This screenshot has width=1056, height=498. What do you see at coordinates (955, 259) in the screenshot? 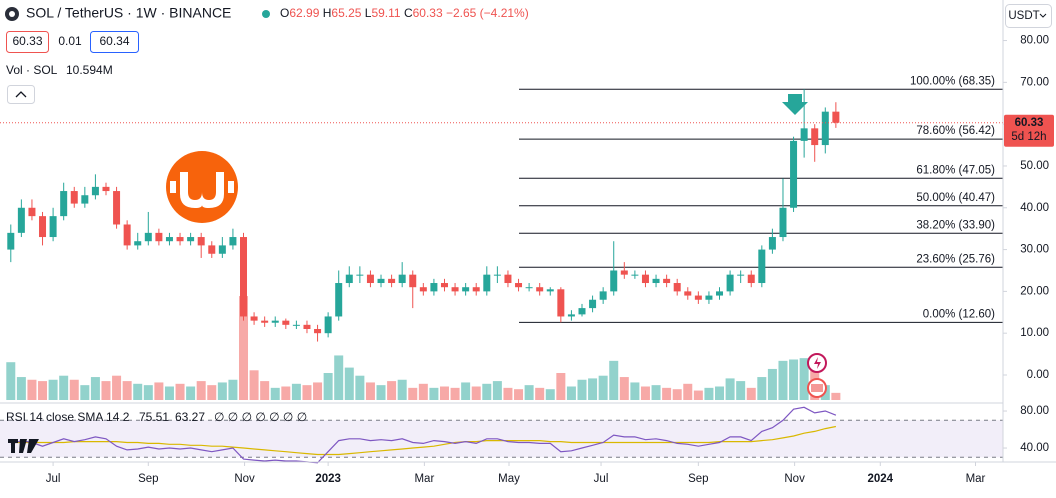
I see `fib-label: 23.60% (25.76)` at bounding box center [955, 259].